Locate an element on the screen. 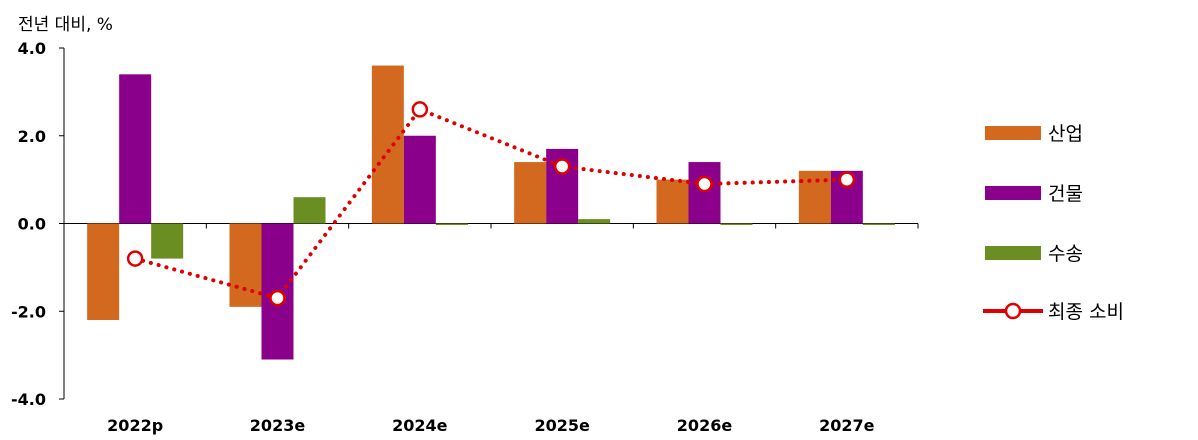 This screenshot has height=440, width=1198. y-axis-label: 전년 대비, % is located at coordinates (65, 25).